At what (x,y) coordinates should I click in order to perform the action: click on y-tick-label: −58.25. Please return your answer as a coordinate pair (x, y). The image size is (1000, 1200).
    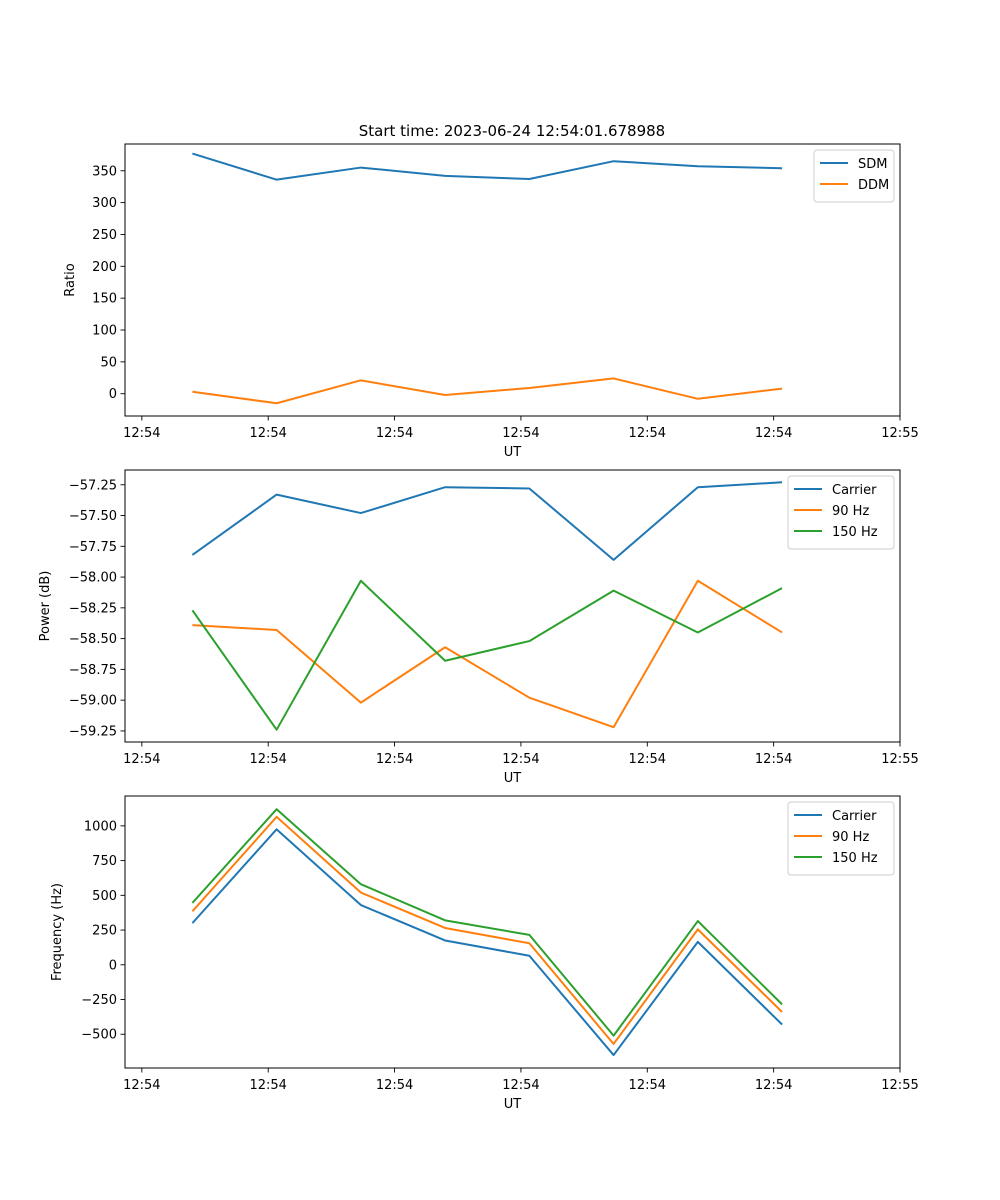
    Looking at the image, I should click on (93, 608).